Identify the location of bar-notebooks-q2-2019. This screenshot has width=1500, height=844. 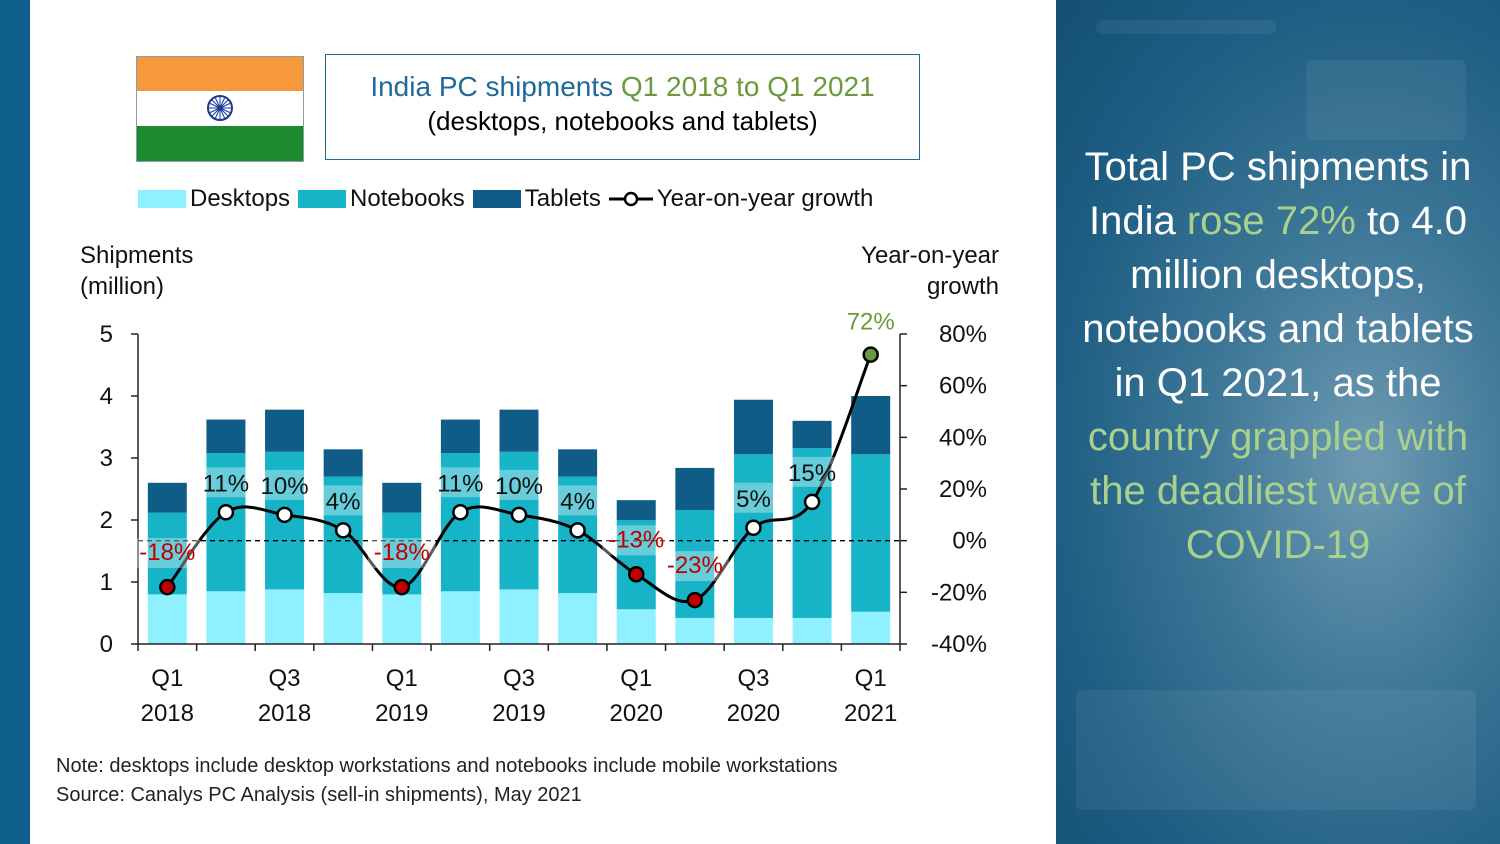
(460, 522).